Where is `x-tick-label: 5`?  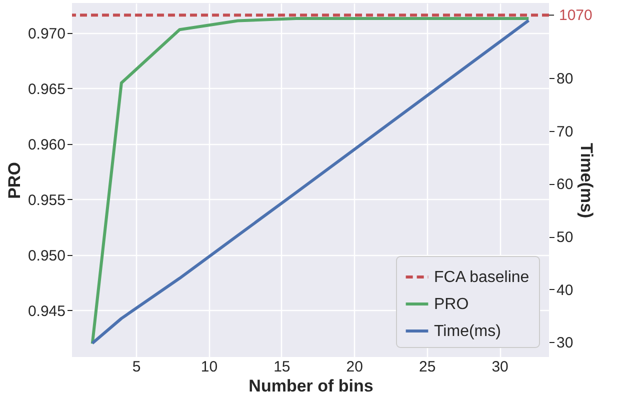 x-tick-label: 5 is located at coordinates (136, 367).